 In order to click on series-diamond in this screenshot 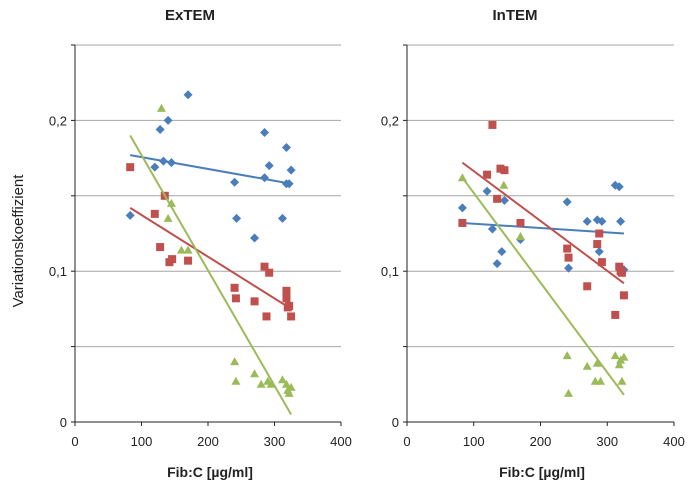, I will do `click(210, 166)`.